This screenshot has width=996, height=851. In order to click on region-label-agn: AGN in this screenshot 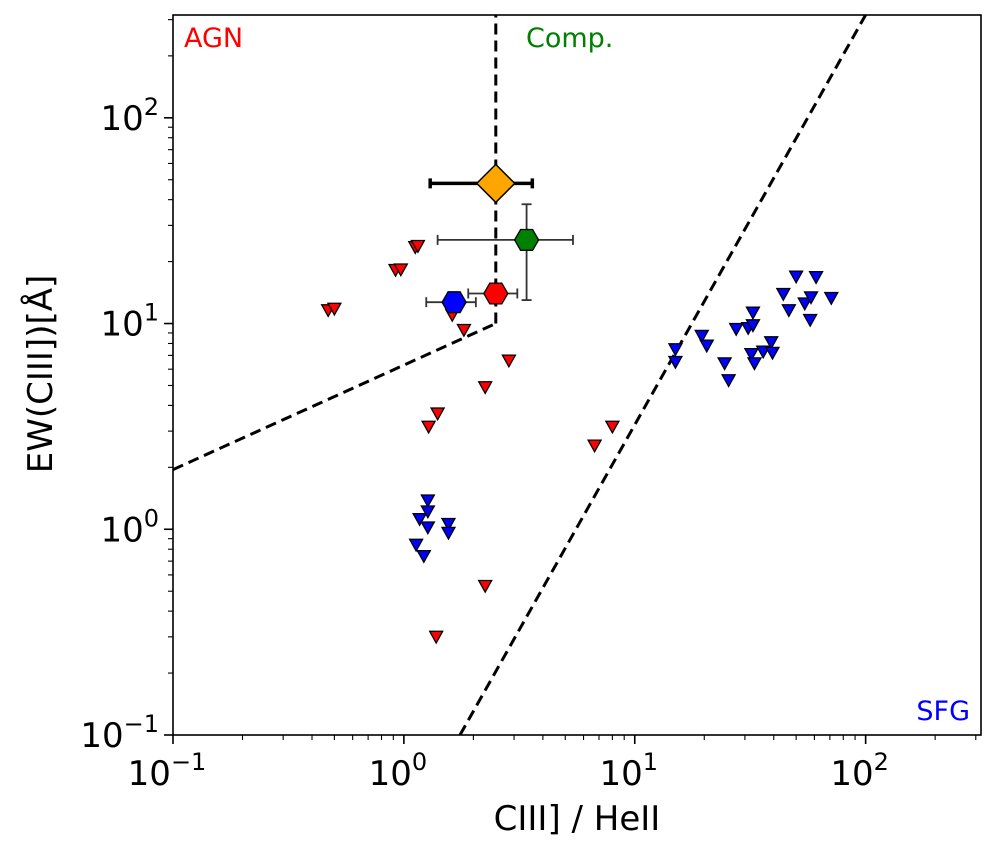, I will do `click(213, 38)`.